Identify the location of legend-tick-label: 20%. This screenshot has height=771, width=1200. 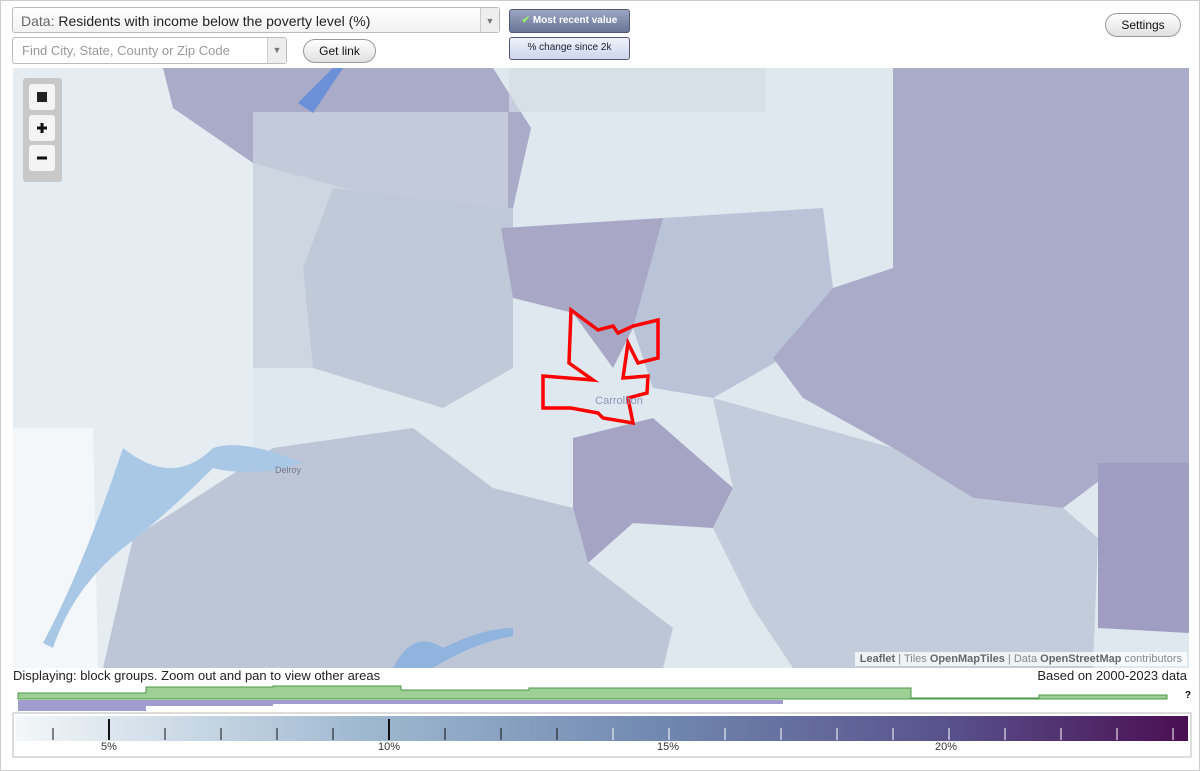
(946, 747).